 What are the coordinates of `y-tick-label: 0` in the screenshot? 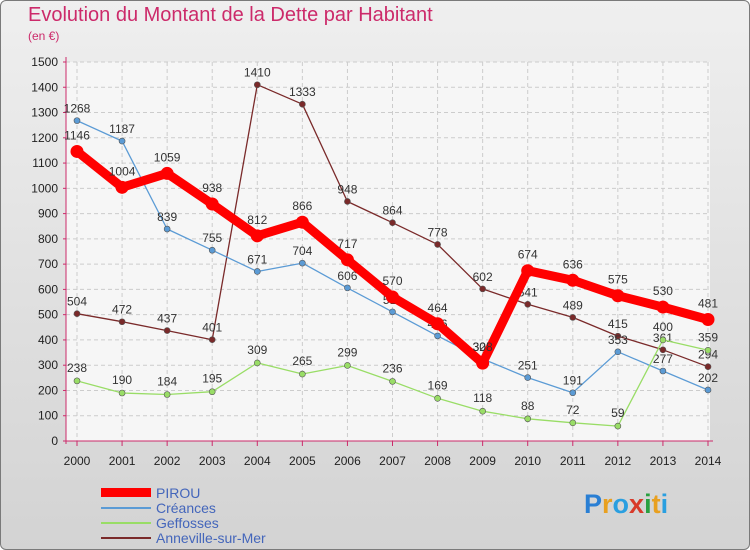 It's located at (54, 441).